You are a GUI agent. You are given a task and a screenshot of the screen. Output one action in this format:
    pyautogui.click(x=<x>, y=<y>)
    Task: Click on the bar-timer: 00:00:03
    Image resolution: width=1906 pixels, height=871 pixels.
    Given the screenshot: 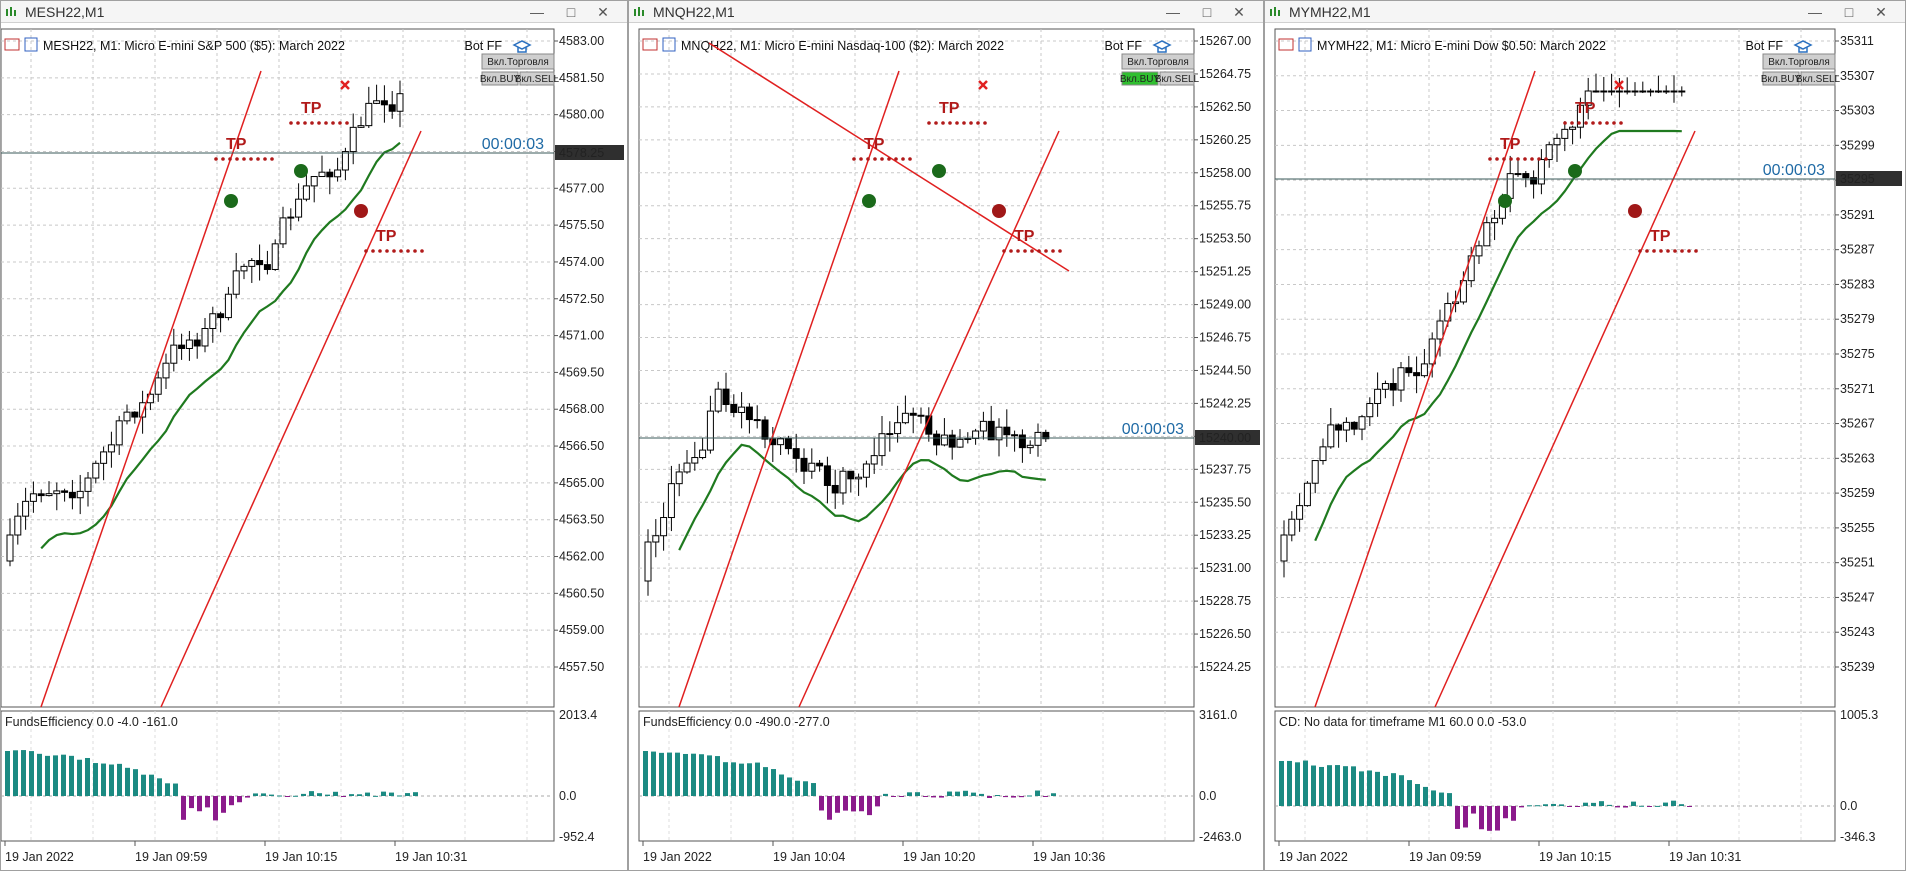 What is the action you would take?
    pyautogui.click(x=1153, y=429)
    